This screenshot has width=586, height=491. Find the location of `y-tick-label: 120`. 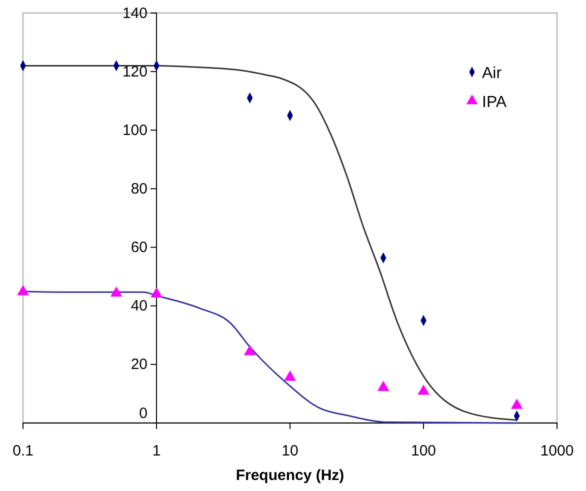

y-tick-label: 120 is located at coordinates (135, 71).